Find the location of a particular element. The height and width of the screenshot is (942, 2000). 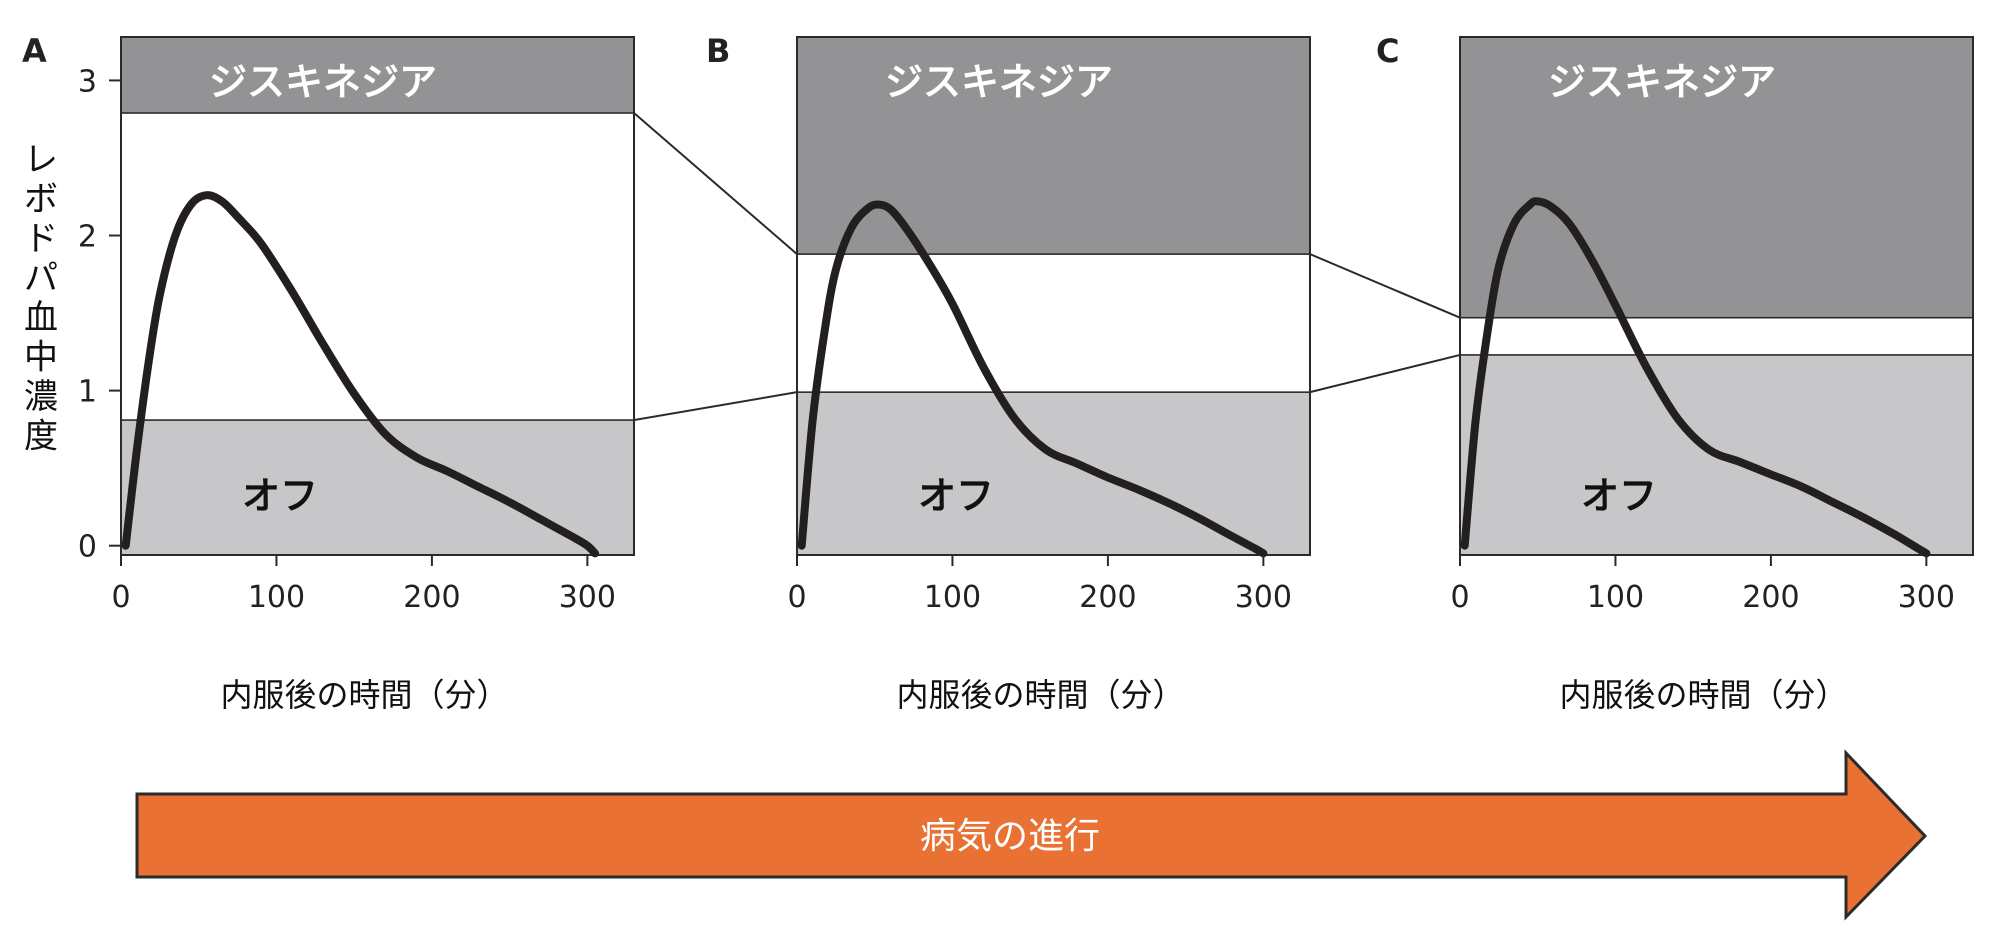

y-axis-label-char: 血 is located at coordinates (41, 318).